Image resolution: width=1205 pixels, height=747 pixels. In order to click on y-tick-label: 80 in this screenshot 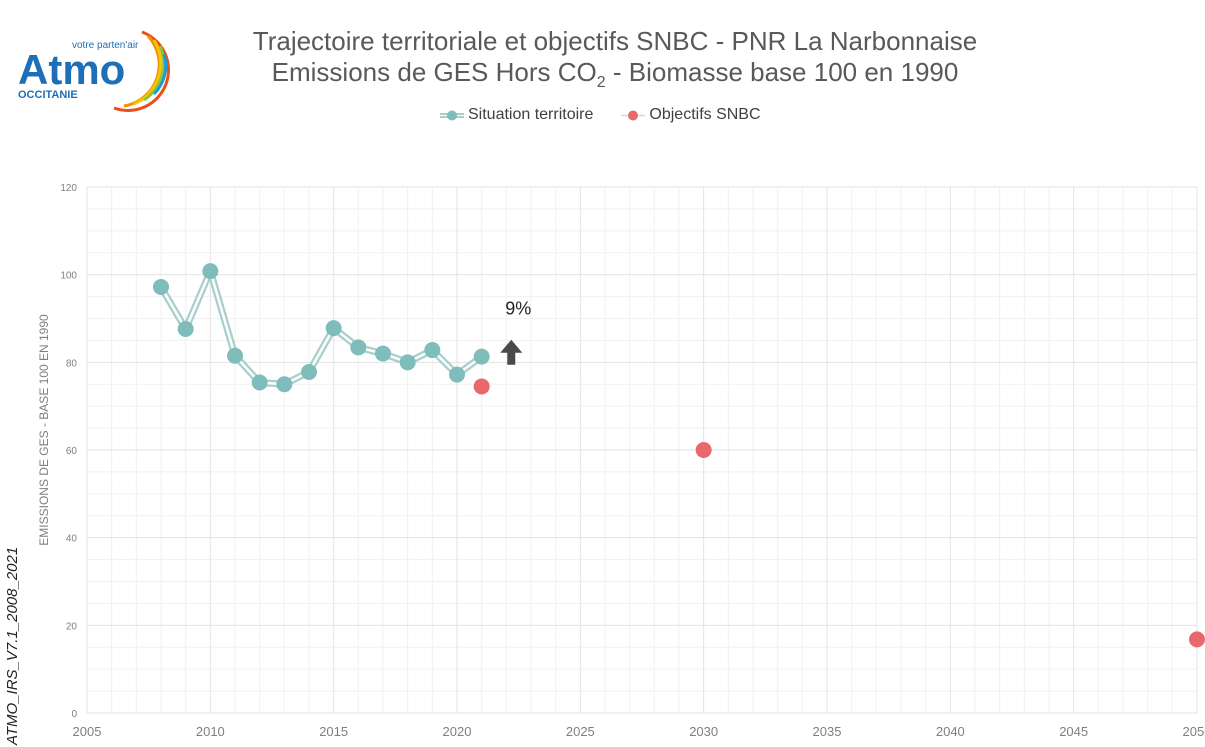, I will do `click(72, 363)`.